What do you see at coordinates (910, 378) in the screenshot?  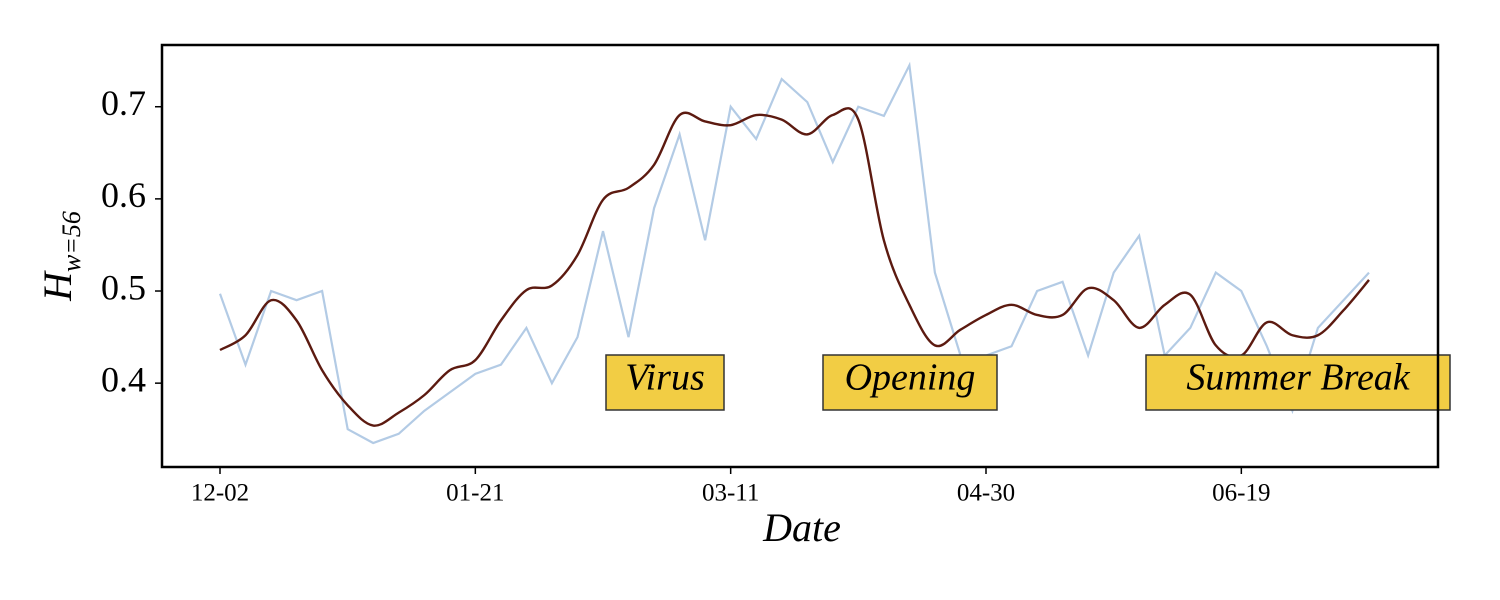 I see `annotation-text: Opening` at bounding box center [910, 378].